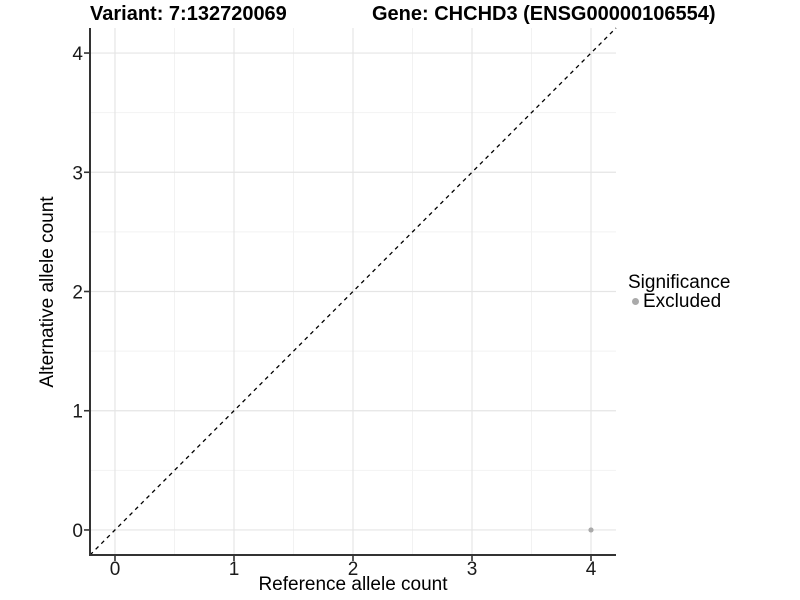 This screenshot has width=800, height=600. I want to click on y-tick-label: 2, so click(77, 293).